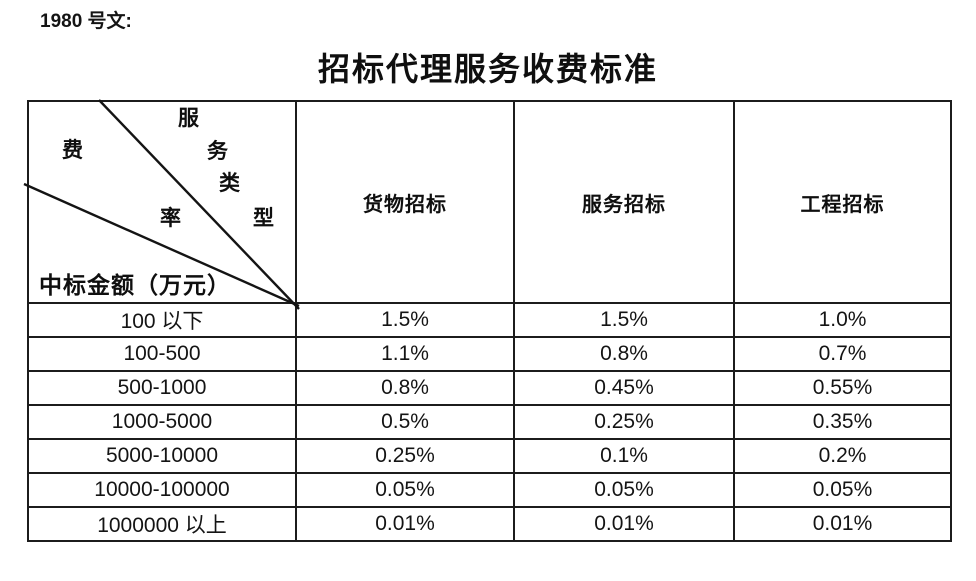 This screenshot has height=581, width=976. Describe the element at coordinates (162, 456) in the screenshot. I see `row-range-cell: 5000-10000` at that location.